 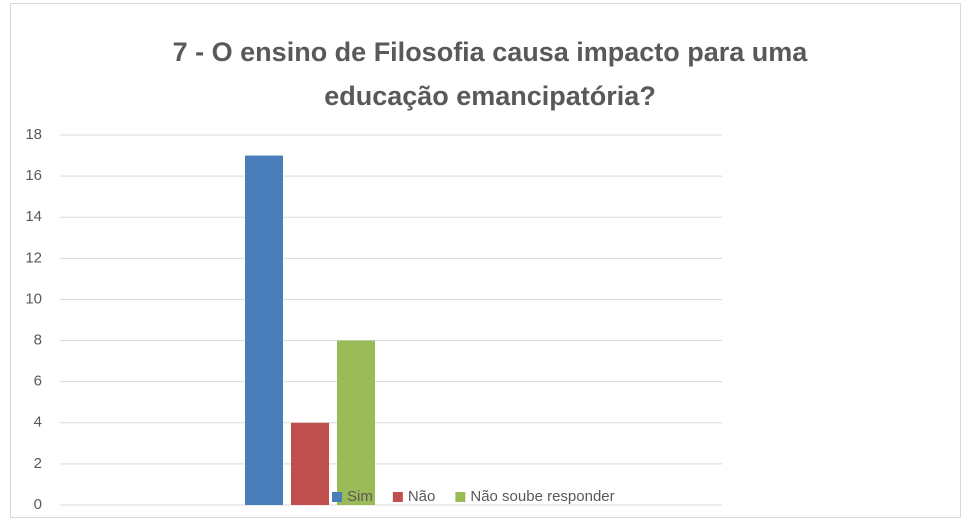 I want to click on y-tick-label: 6, so click(x=38, y=381).